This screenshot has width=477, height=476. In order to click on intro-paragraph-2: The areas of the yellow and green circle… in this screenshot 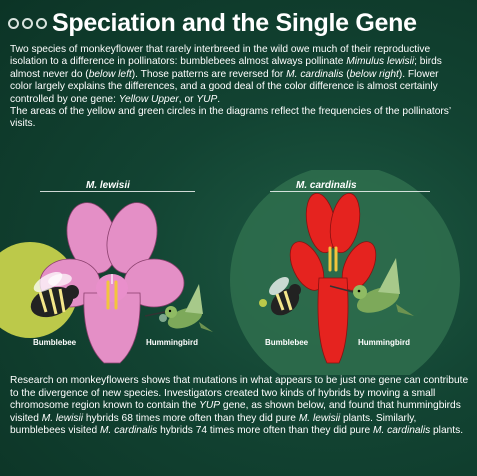, I will do `click(236, 118)`.